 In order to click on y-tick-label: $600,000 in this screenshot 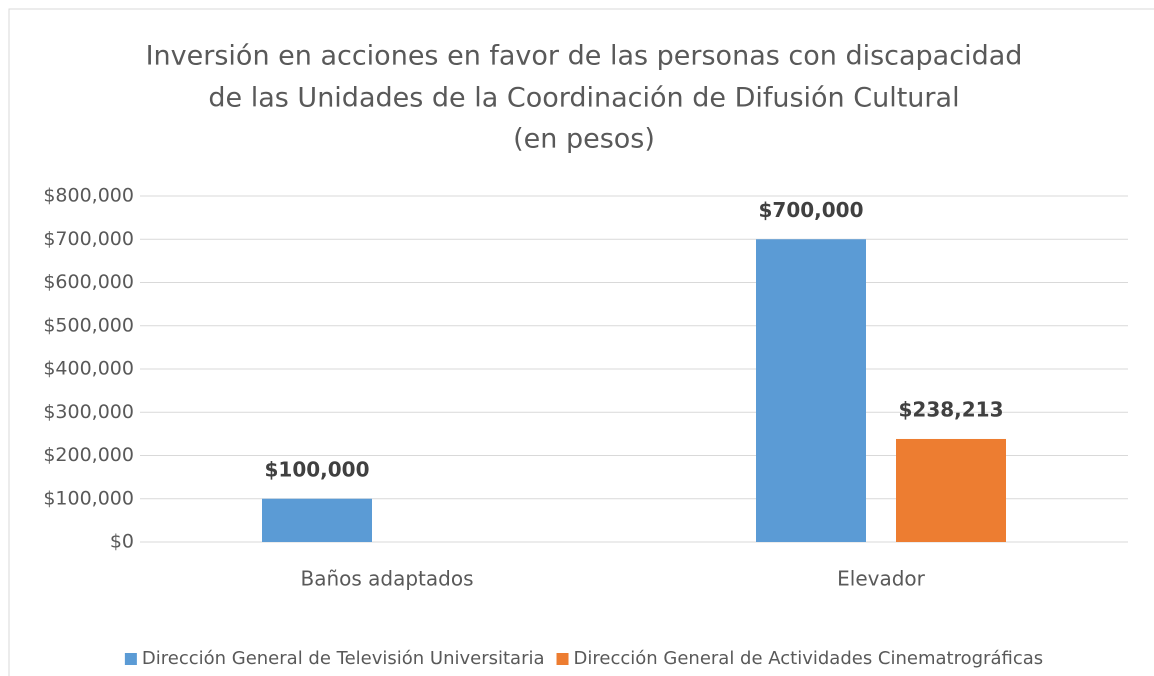, I will do `click(88, 282)`.